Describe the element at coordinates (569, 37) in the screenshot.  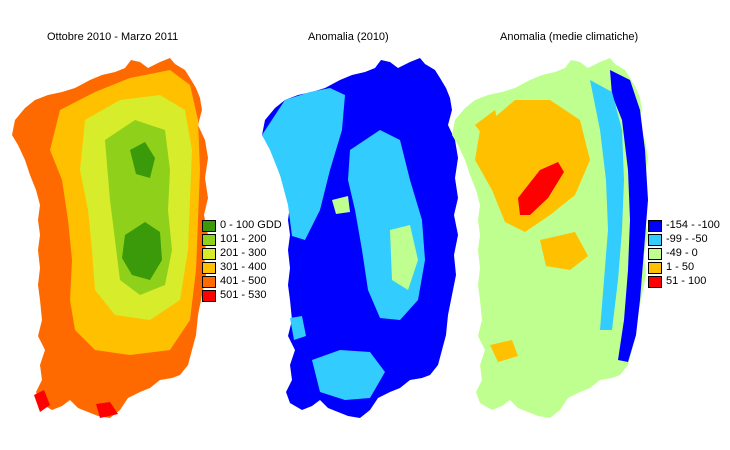
I see `panel-title-anomaly-climate: Anomalia (medie climatiche)` at that location.